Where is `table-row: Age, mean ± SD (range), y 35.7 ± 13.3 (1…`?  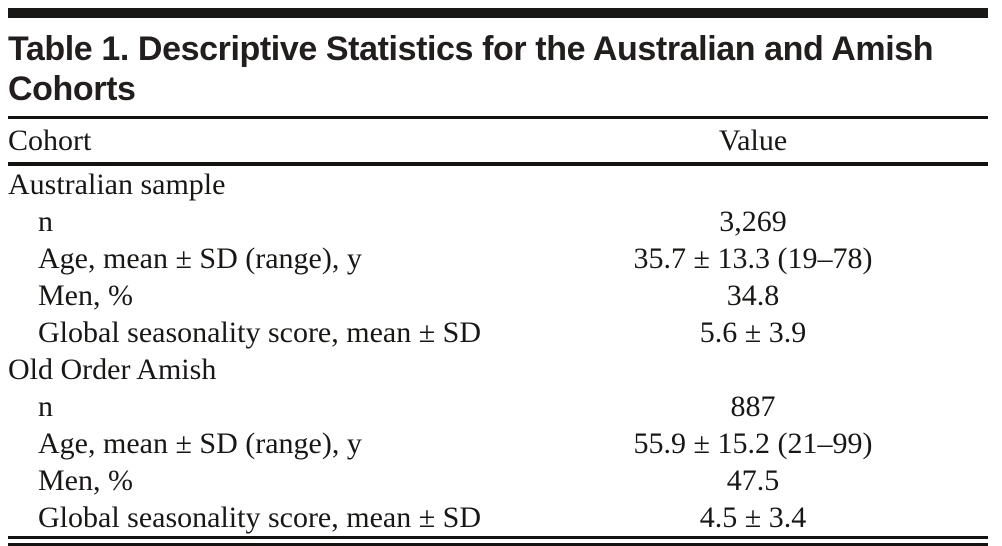
table-row: Age, mean ± SD (range), y 35.7 ± 13.3 (1… is located at coordinates (498, 258).